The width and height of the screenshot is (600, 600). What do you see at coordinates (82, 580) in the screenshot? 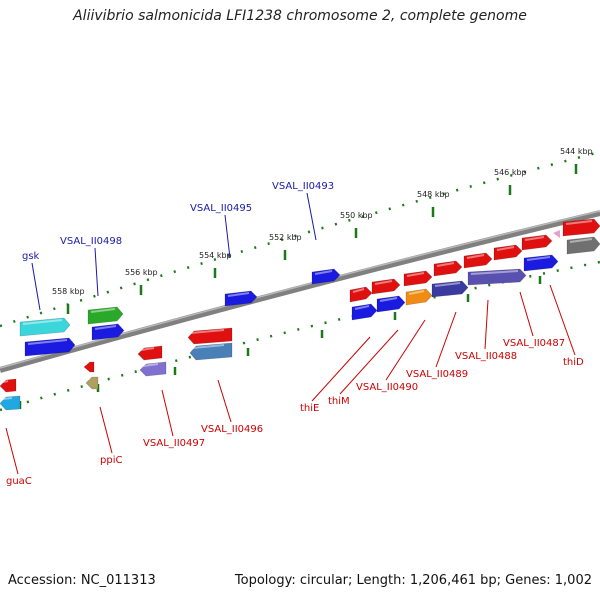
I see `accession-label: Accession: NC_011313` at bounding box center [82, 580].